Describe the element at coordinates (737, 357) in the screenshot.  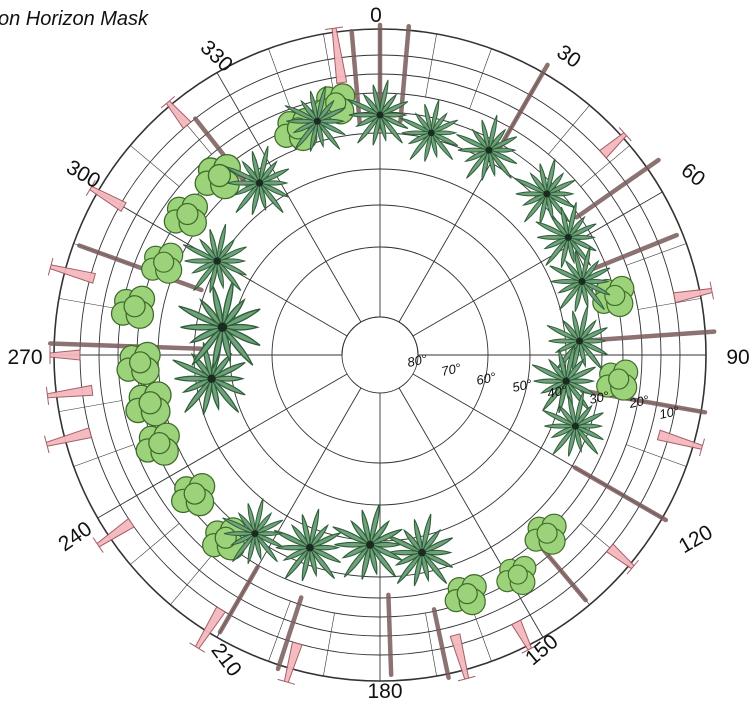
I see `azimuth-label-90: 90` at that location.